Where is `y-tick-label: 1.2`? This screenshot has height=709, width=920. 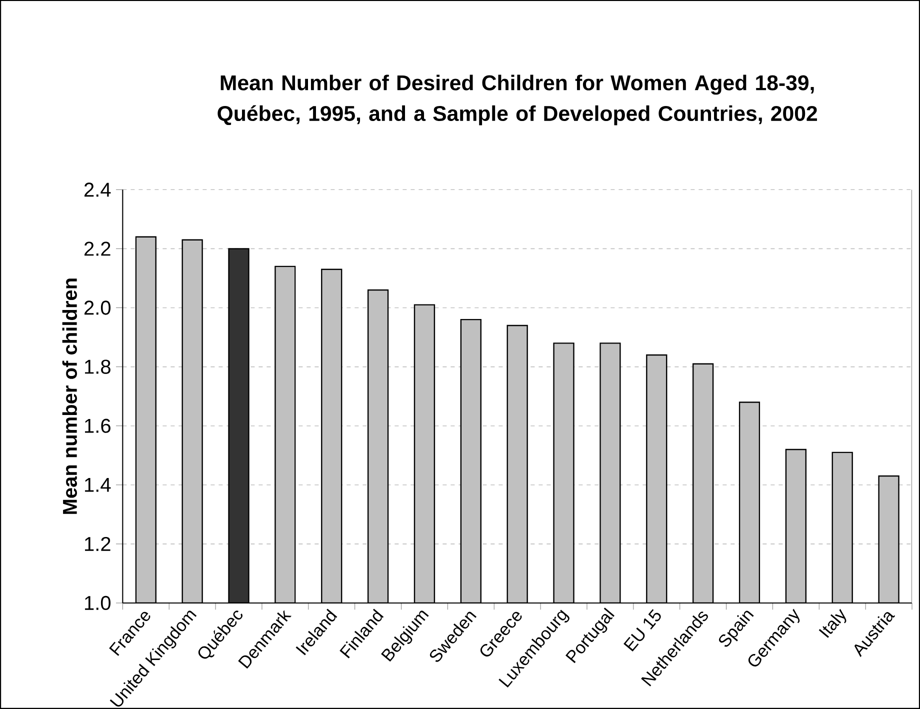
y-tick-label: 1.2 is located at coordinates (97, 543).